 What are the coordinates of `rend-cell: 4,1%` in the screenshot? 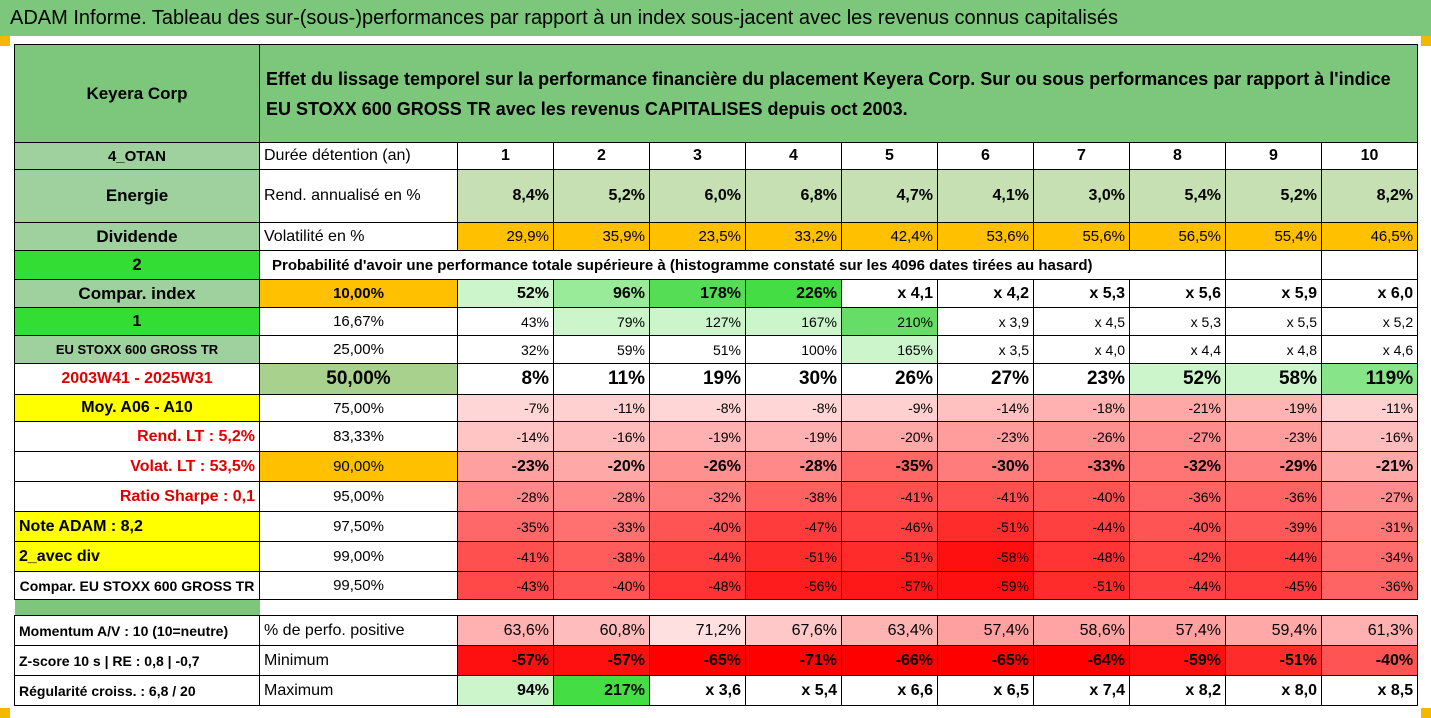 It's located at (985, 196).